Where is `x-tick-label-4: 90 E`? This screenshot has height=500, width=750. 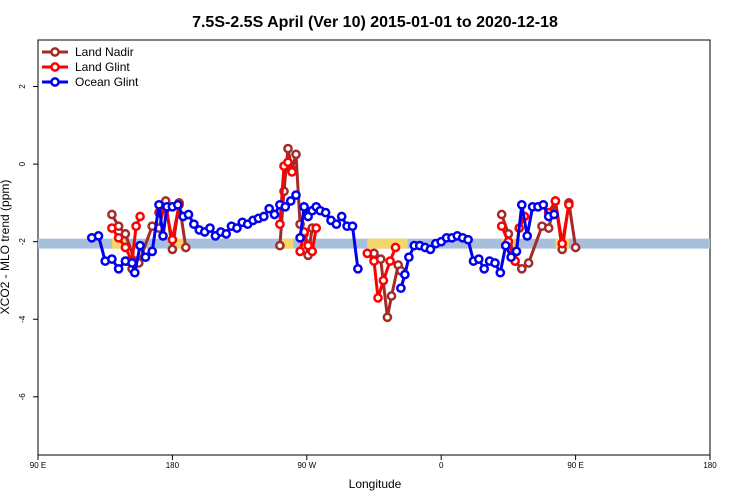
x-tick-label-4: 90 E is located at coordinates (575, 465).